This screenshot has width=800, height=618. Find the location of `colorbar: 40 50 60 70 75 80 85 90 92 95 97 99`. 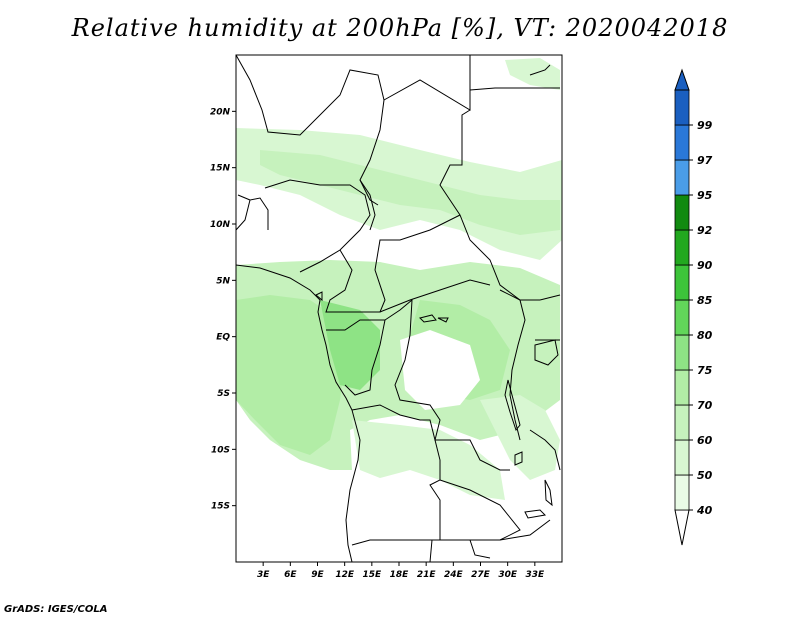

colorbar: 40 50 60 70 75 80 85 90 92 95 97 99 is located at coordinates (693, 307).